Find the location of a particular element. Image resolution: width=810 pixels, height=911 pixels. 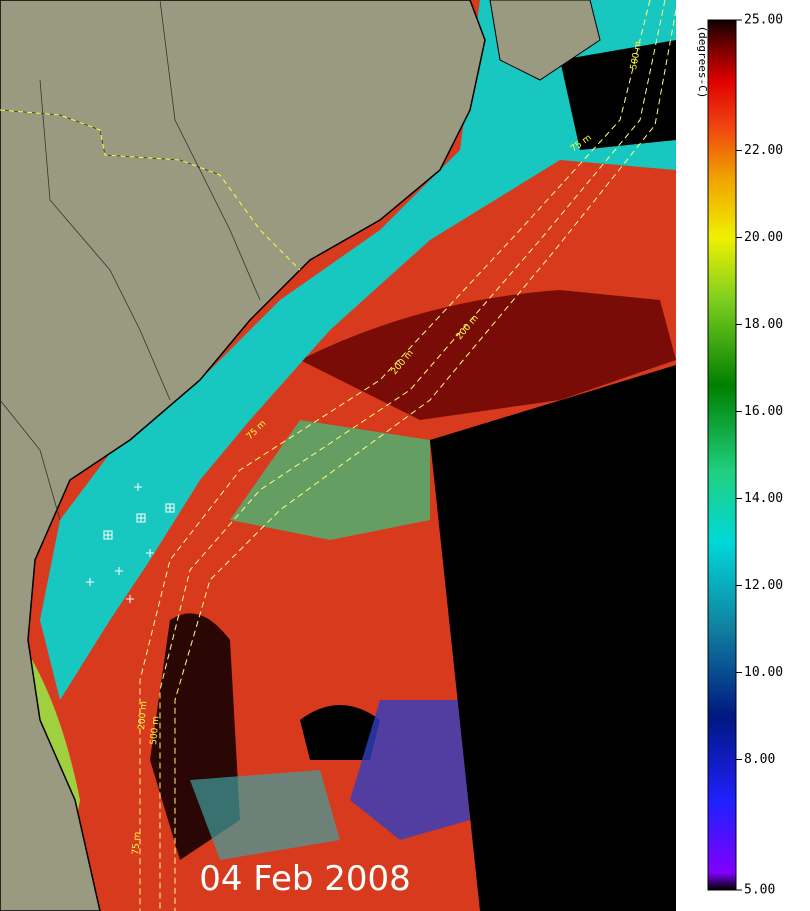

colorbar-units: (degrees-C) is located at coordinates (702, 62).